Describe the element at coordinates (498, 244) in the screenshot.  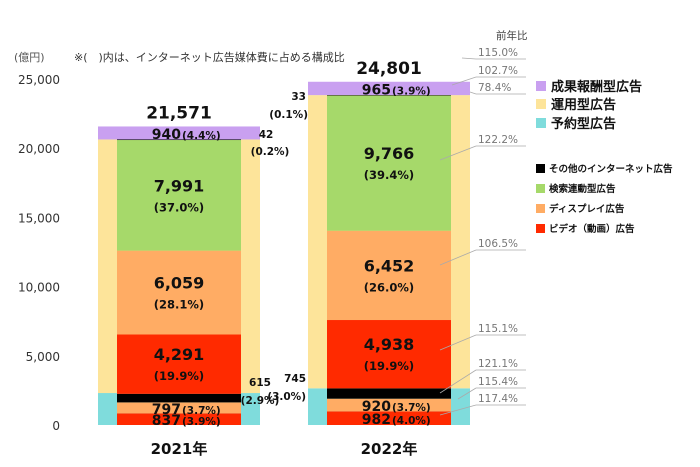
I see `yoy-label: 106.5%` at that location.